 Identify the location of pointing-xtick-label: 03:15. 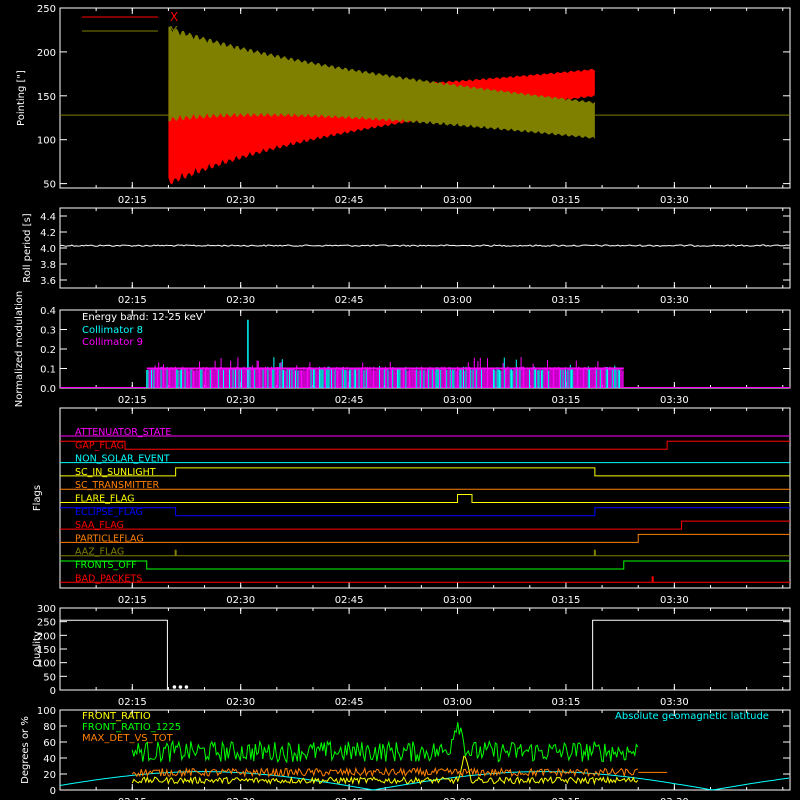
(566, 200).